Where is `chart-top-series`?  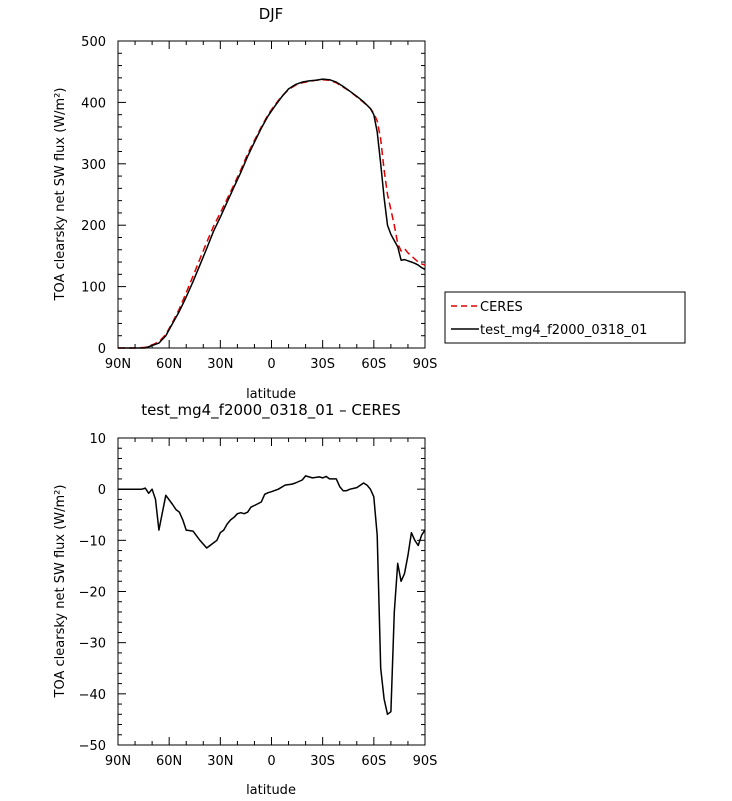 chart-top-series is located at coordinates (272, 213).